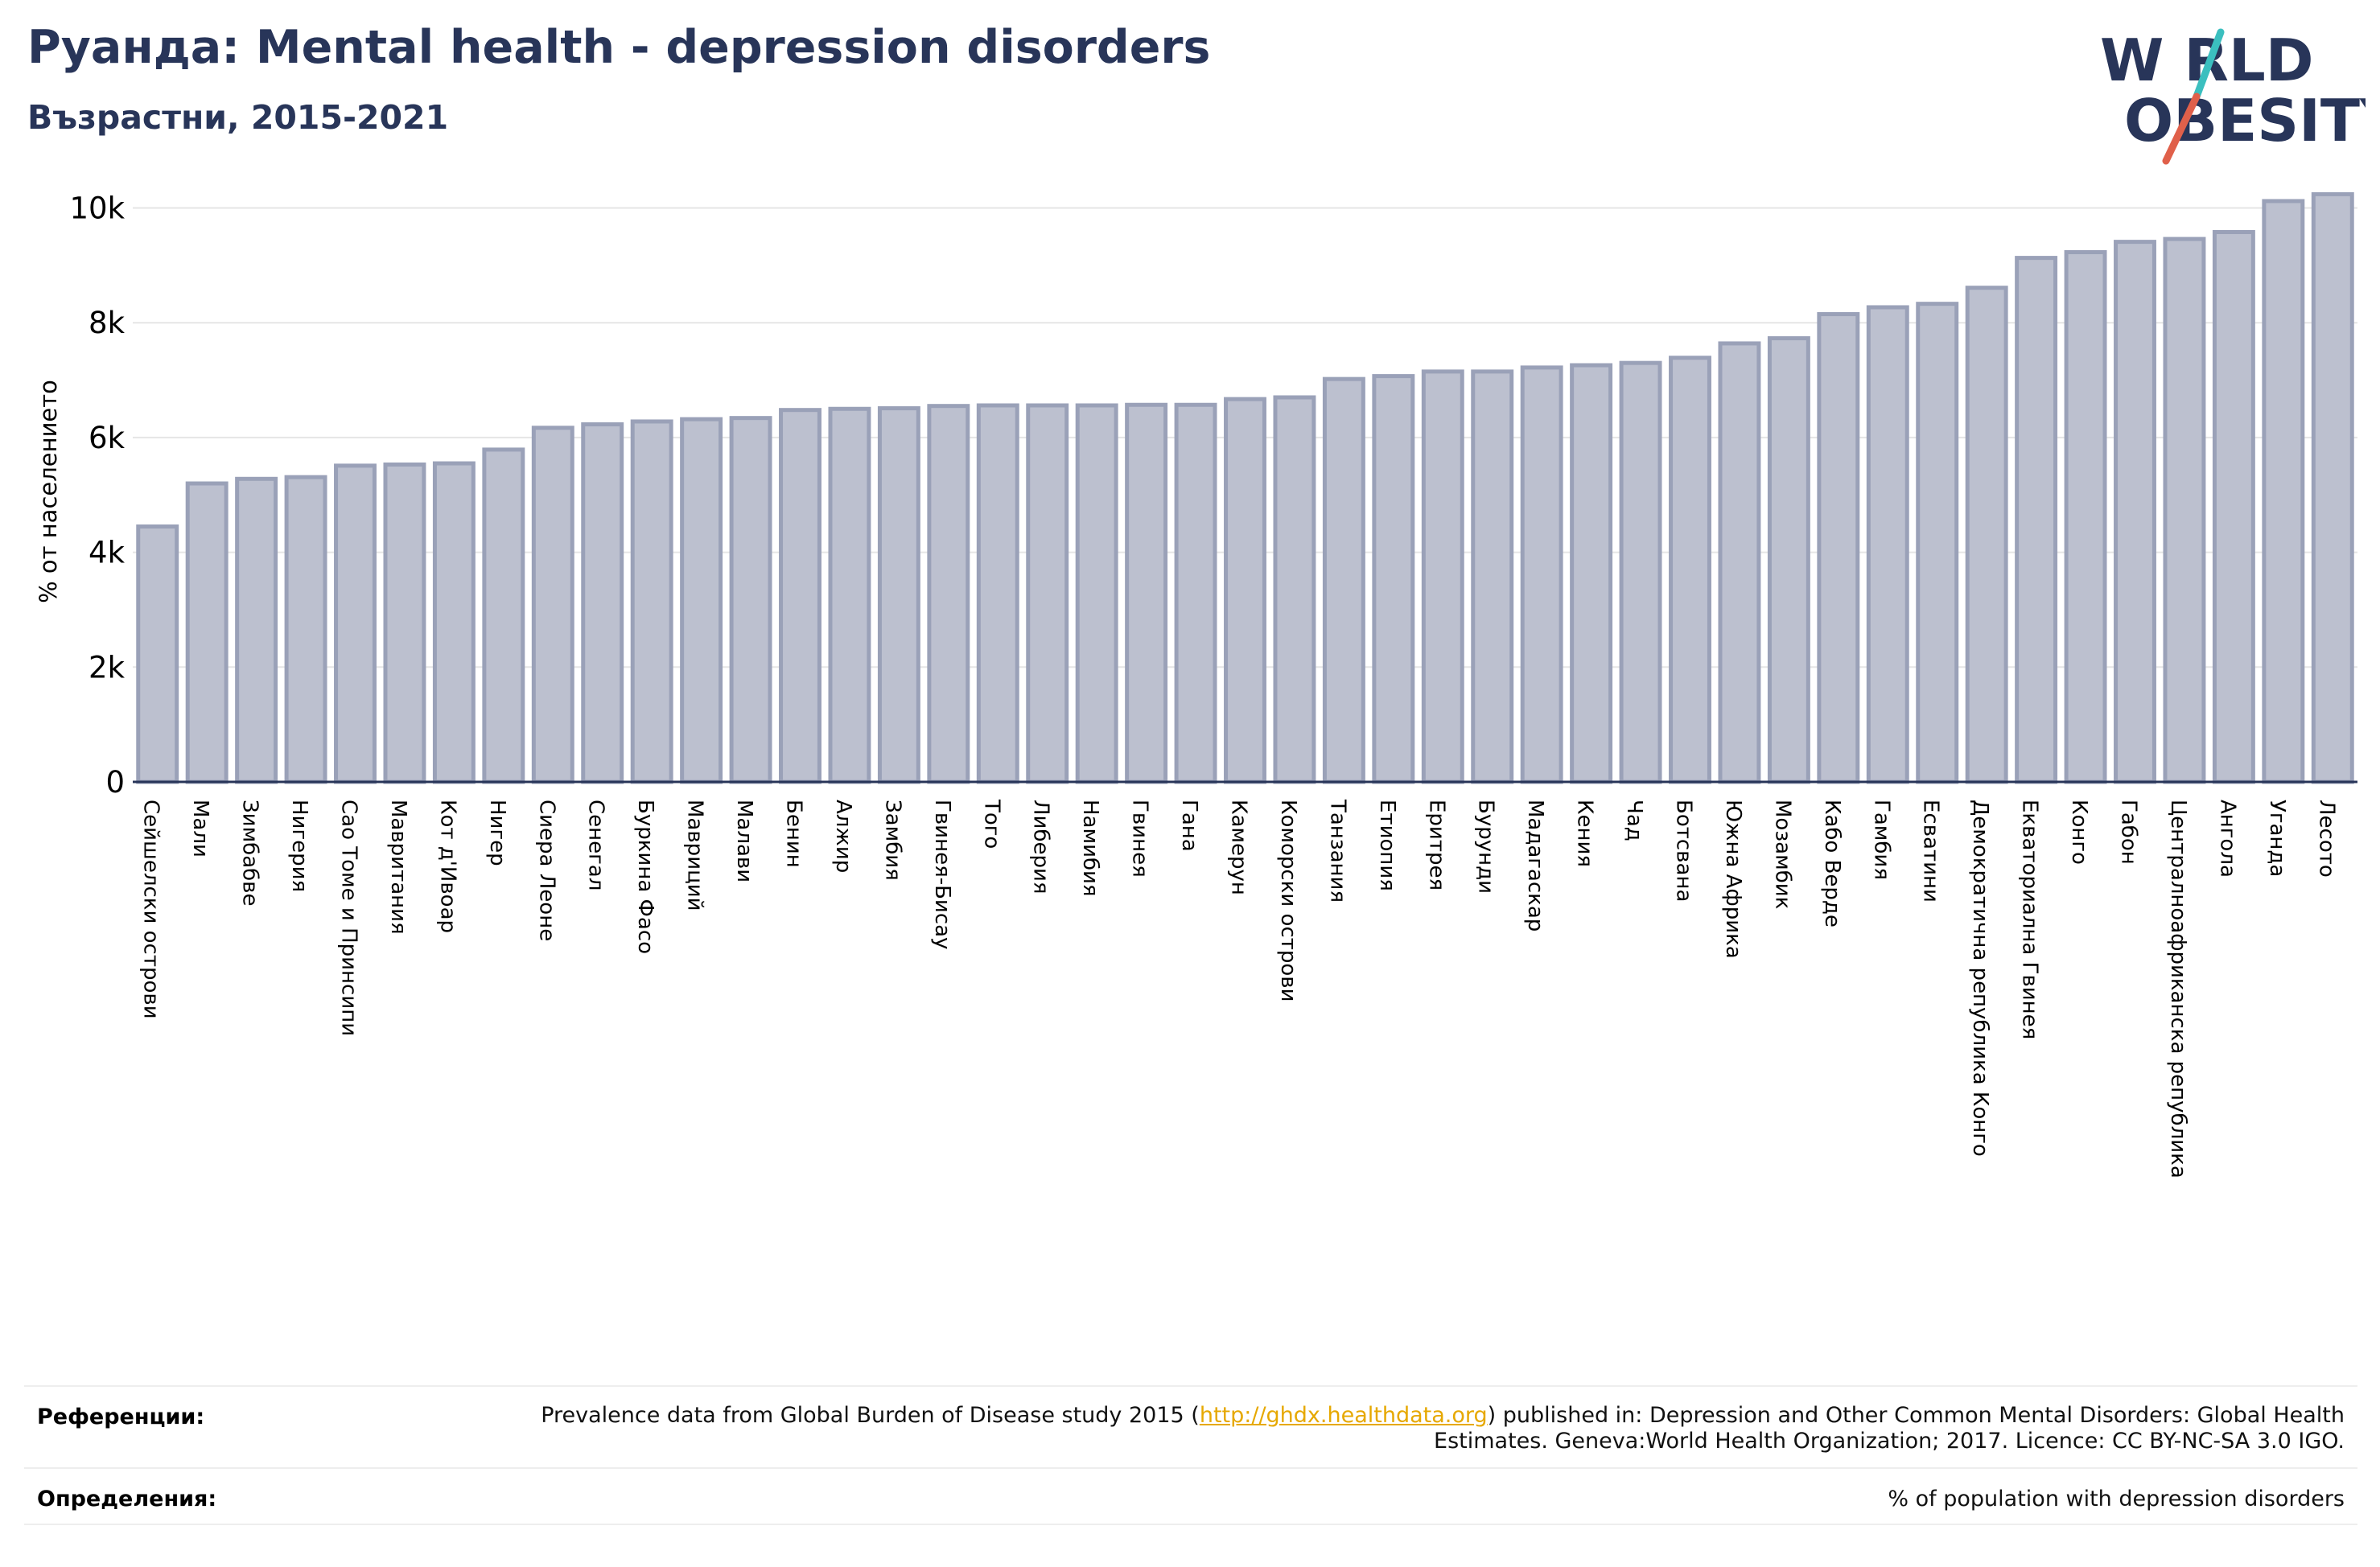 The width and height of the screenshot is (2380, 1567). I want to click on x-tick-label: Сиера Леоне, so click(546, 870).